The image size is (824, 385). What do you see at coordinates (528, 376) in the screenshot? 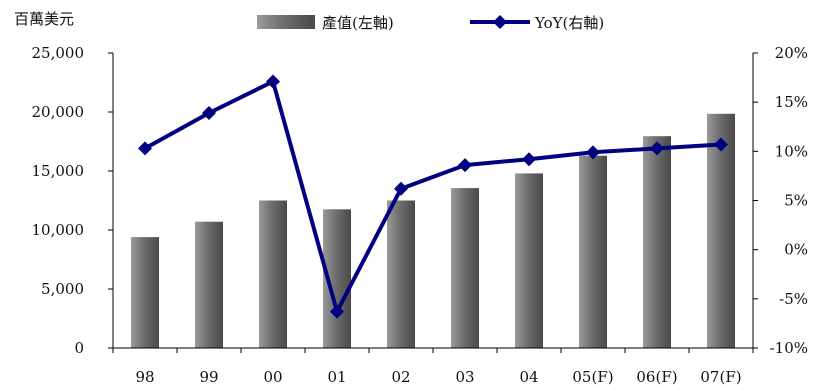
I see `x-tick-label: 04` at bounding box center [528, 376].